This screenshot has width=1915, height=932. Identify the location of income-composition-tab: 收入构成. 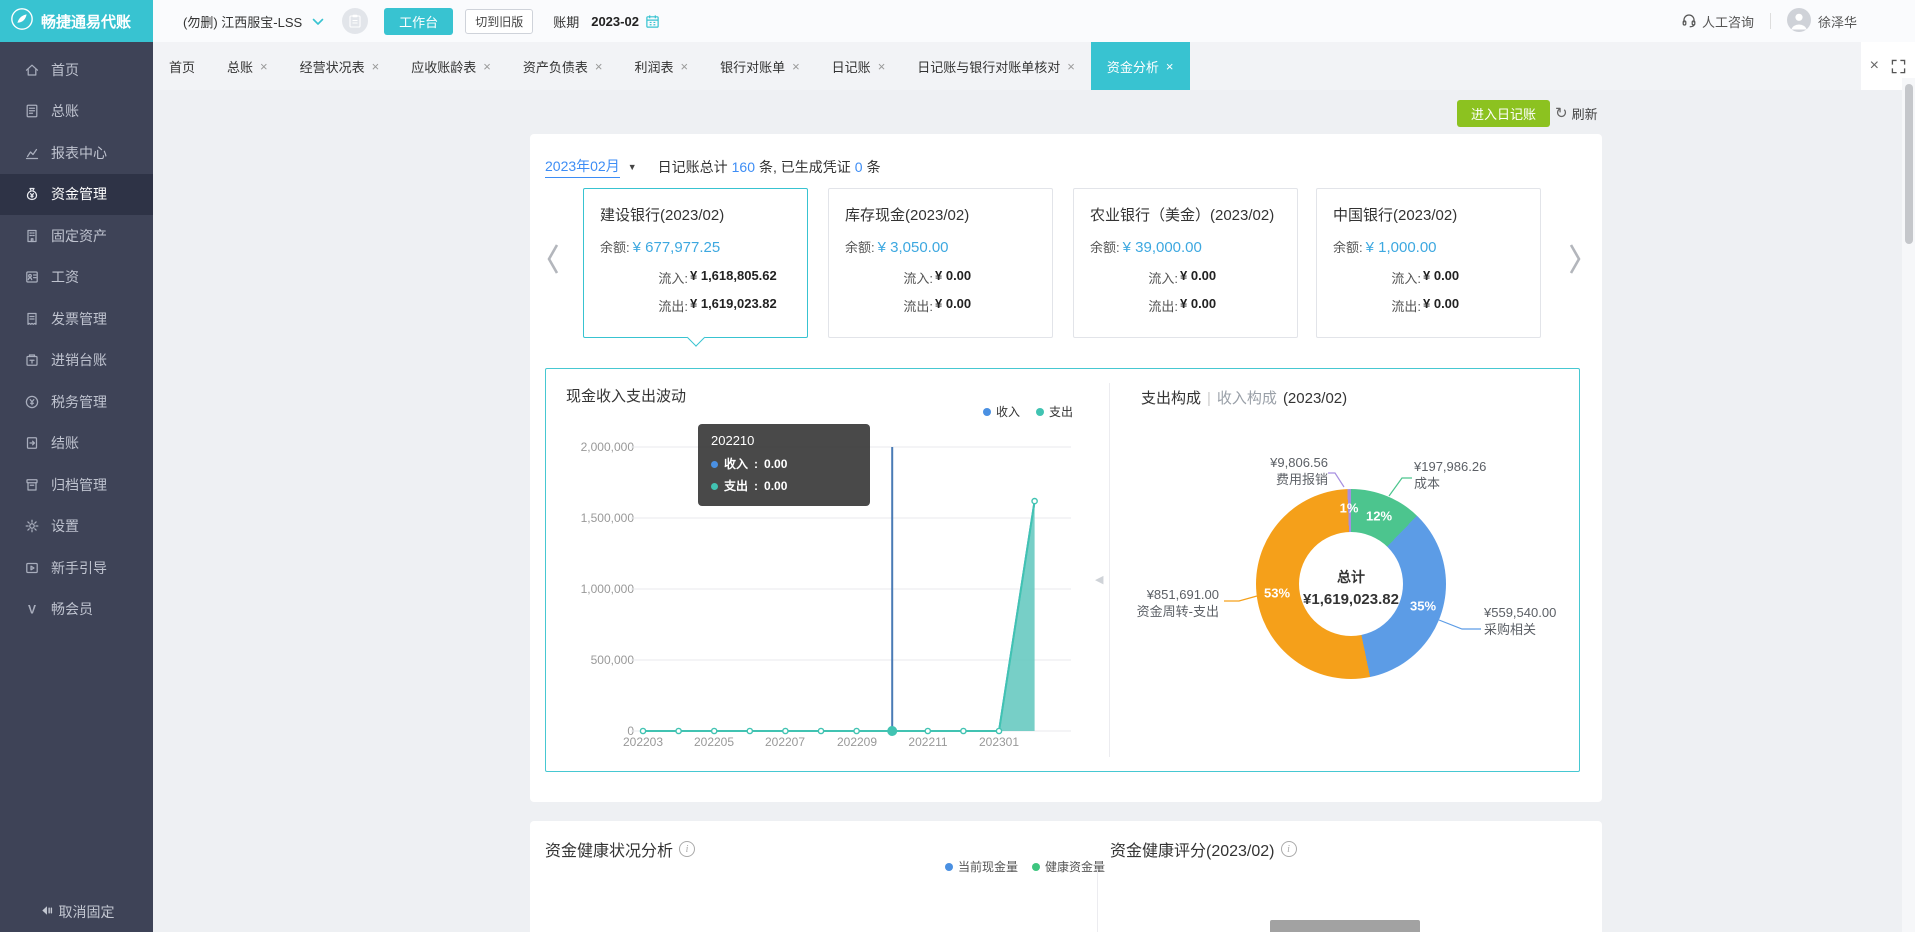
(1246, 398).